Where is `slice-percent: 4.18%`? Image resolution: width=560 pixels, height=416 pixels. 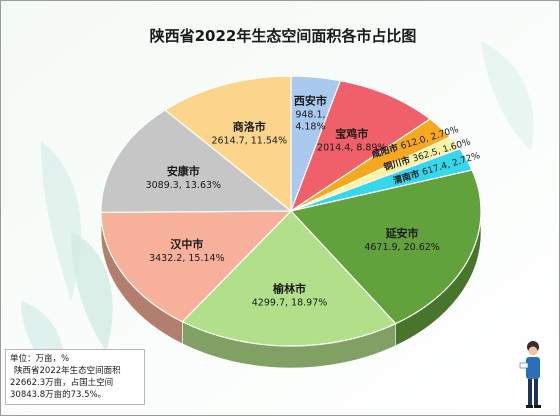 slice-percent: 4.18% is located at coordinates (310, 127).